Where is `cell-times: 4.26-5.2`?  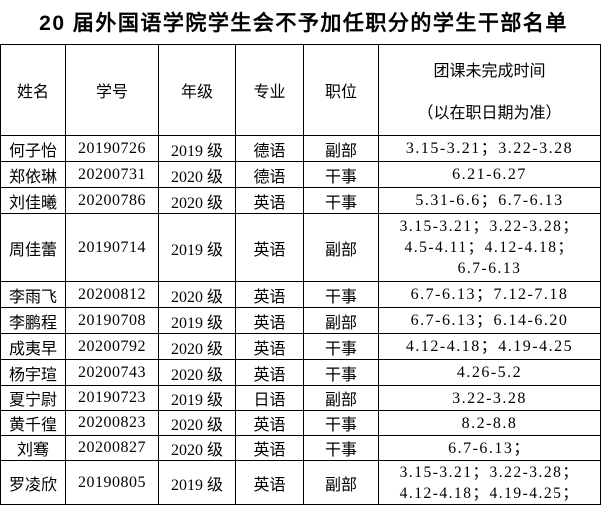
cell-times: 4.26-5.2 is located at coordinates (489, 372).